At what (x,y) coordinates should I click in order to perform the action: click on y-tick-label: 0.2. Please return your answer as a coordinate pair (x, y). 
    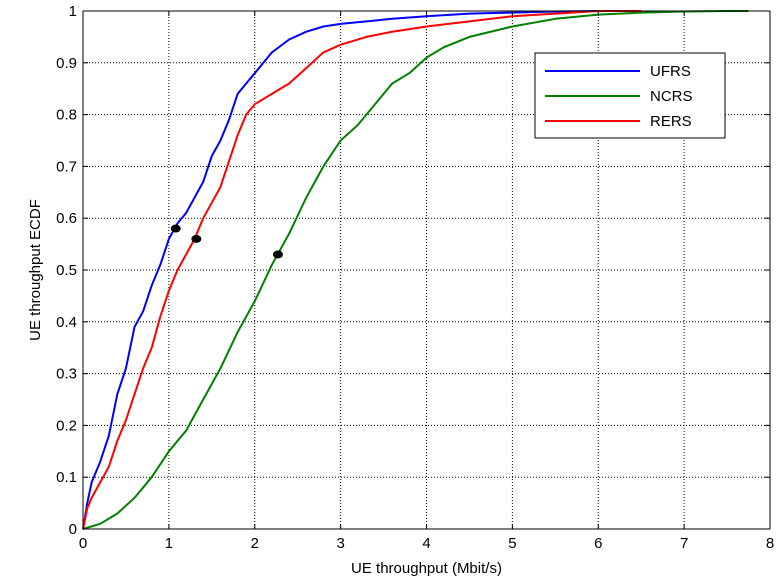
    Looking at the image, I should click on (66, 425).